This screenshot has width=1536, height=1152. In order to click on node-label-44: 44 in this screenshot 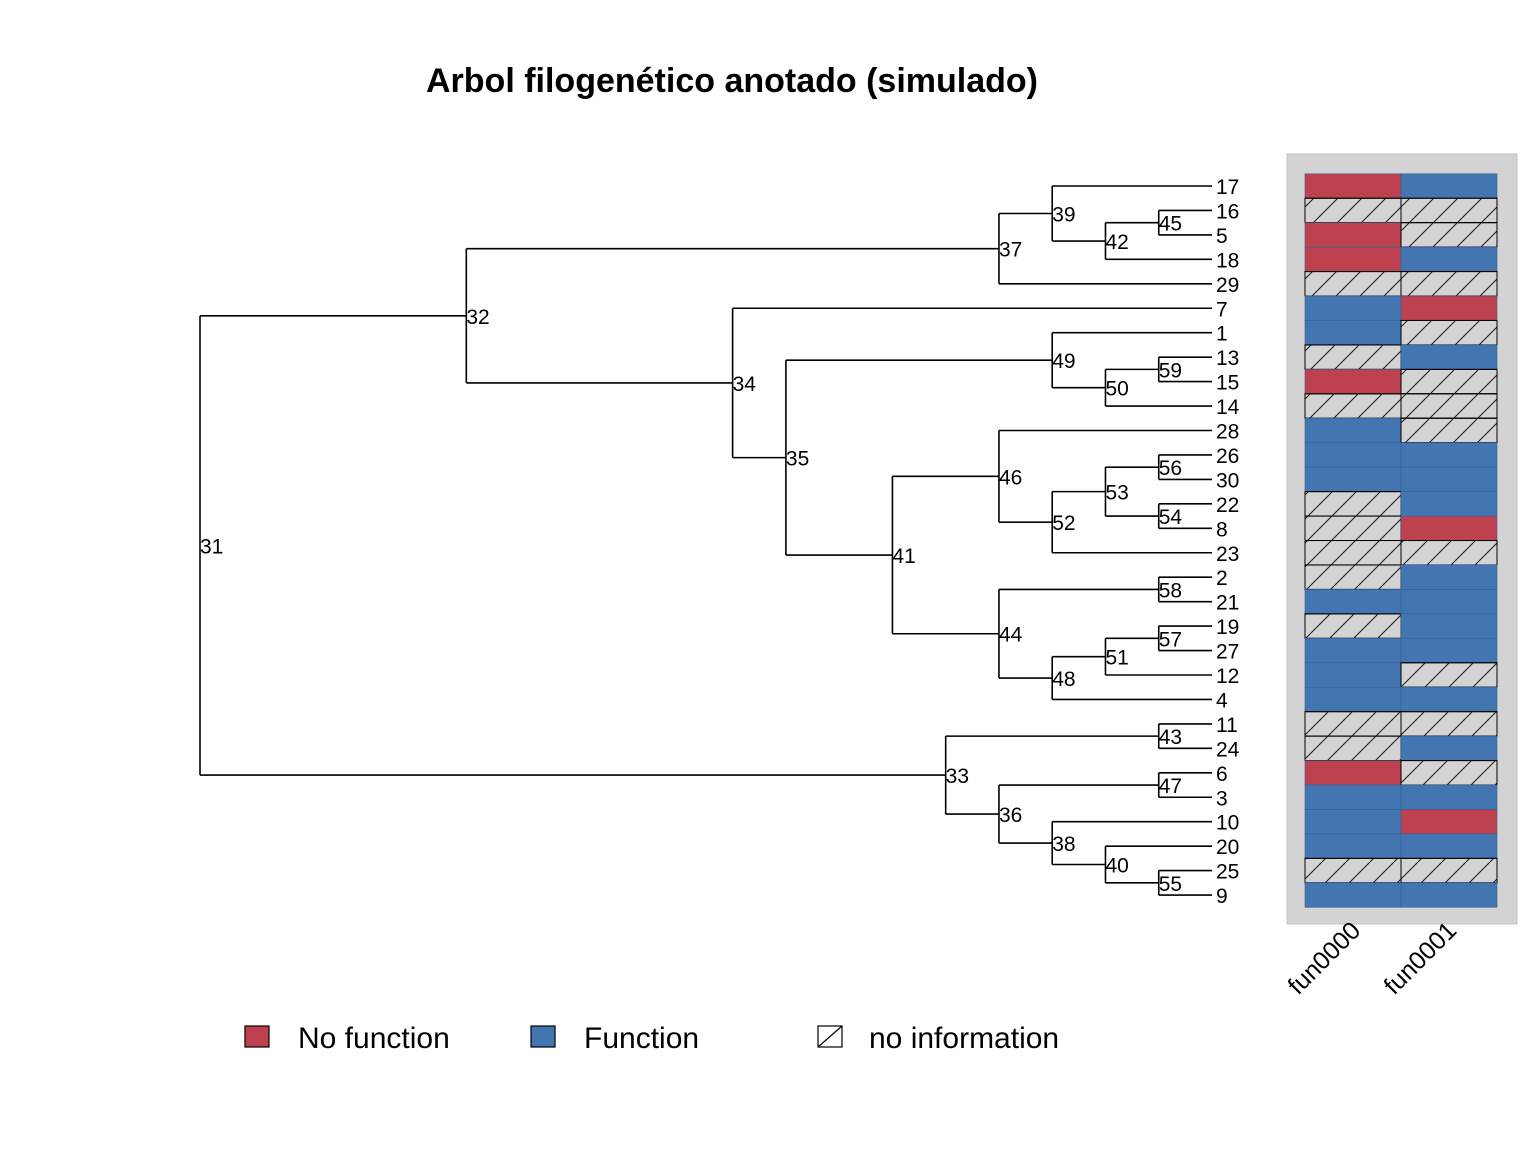, I will do `click(1011, 635)`.